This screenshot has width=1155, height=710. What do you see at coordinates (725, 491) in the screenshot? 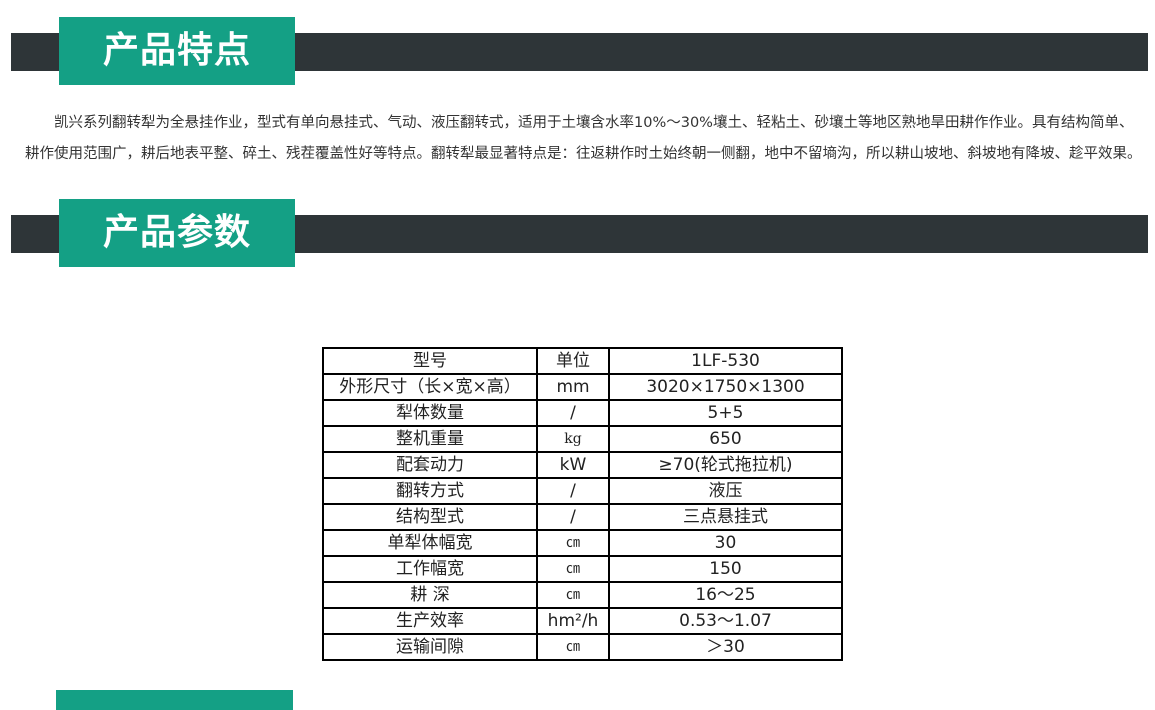
I see `param-value: 液压` at bounding box center [725, 491].